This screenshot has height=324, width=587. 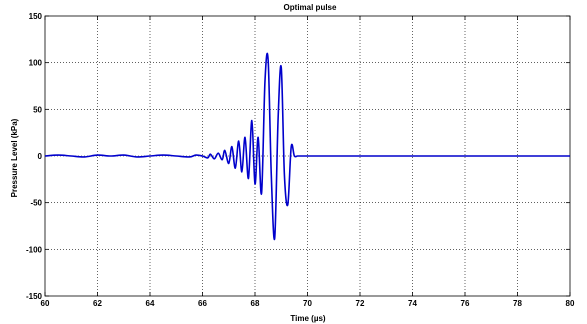 I want to click on x-tick-label: 64, so click(x=150, y=303).